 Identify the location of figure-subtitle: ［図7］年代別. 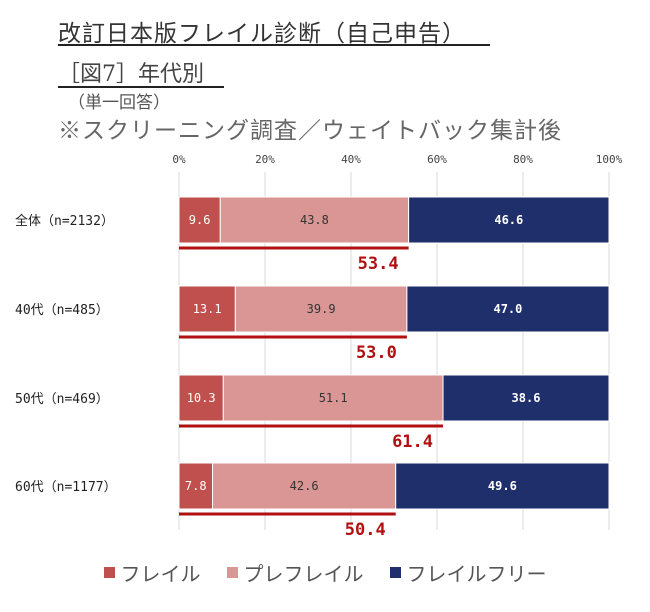
(131, 74).